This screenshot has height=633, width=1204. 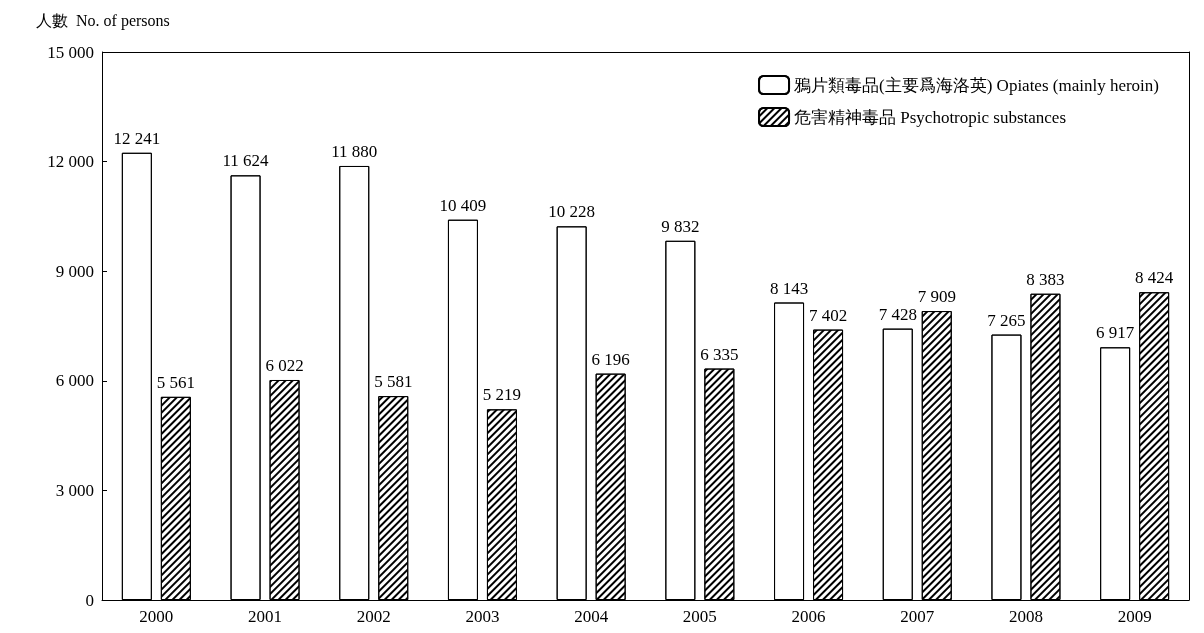 I want to click on legend-label: 危害精神毒品 Psychotropic substances, so click(x=930, y=117).